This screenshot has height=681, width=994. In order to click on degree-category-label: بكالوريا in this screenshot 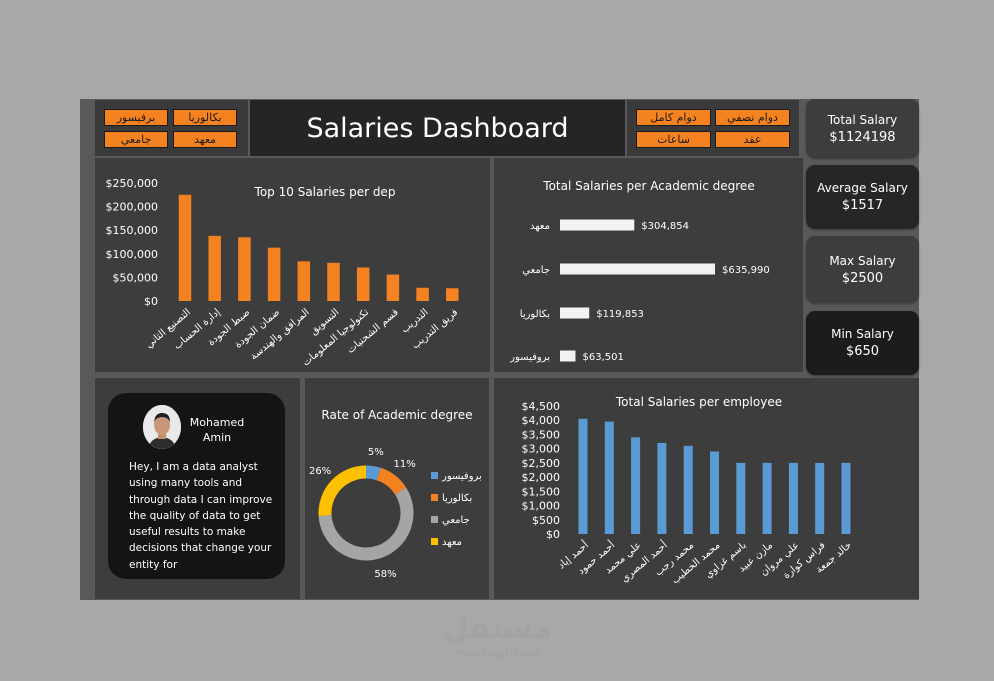, I will do `click(535, 314)`.